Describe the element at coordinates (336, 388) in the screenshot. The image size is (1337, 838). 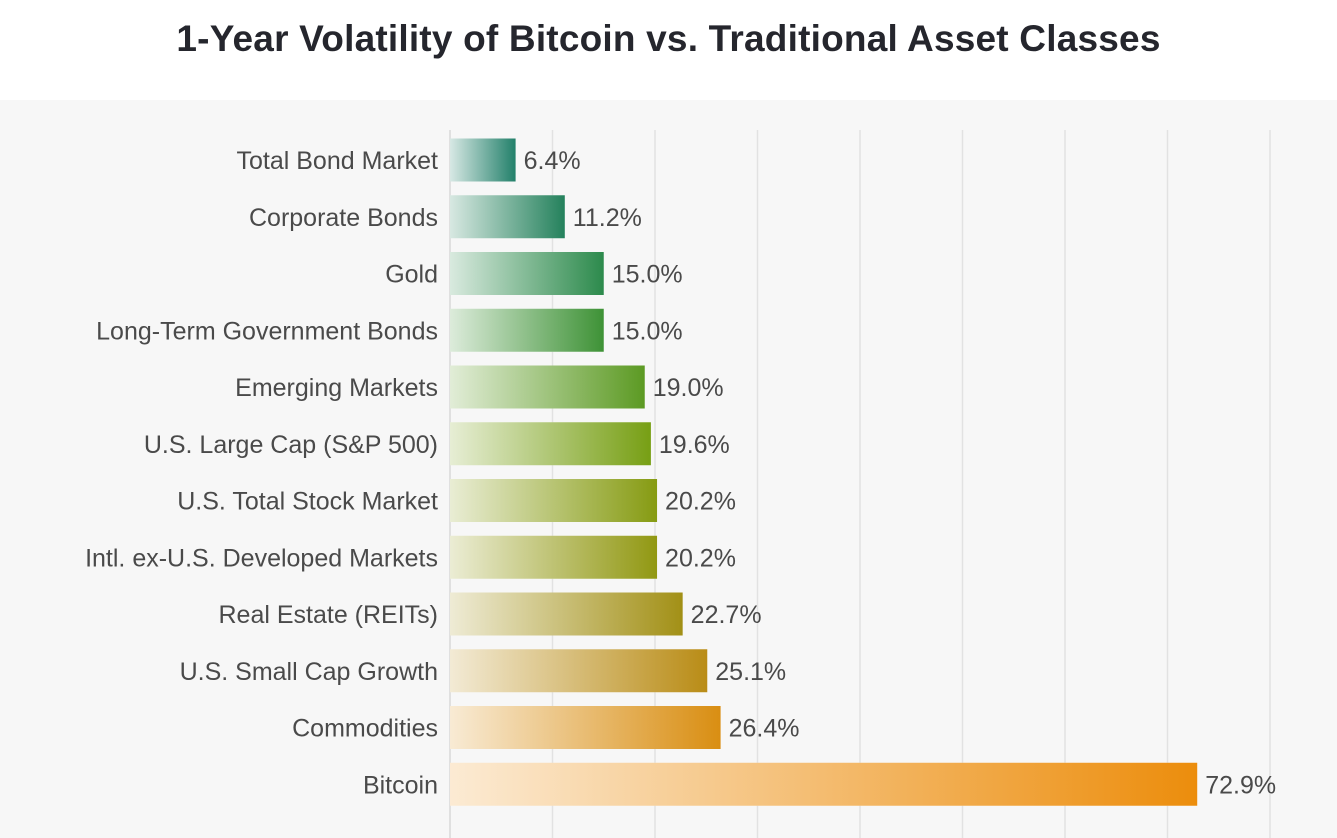
I see `category-label: Emerging Markets` at that location.